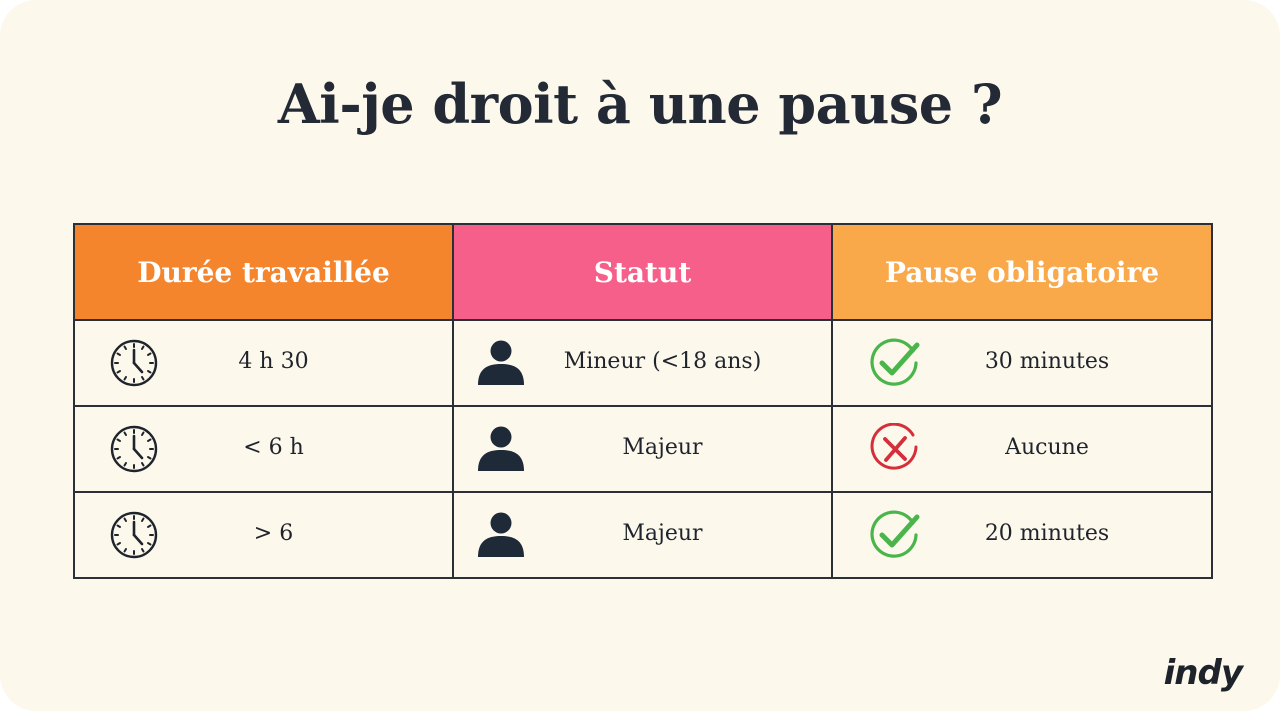  I want to click on status-cell: Mineur (<18 ans), so click(642, 363).